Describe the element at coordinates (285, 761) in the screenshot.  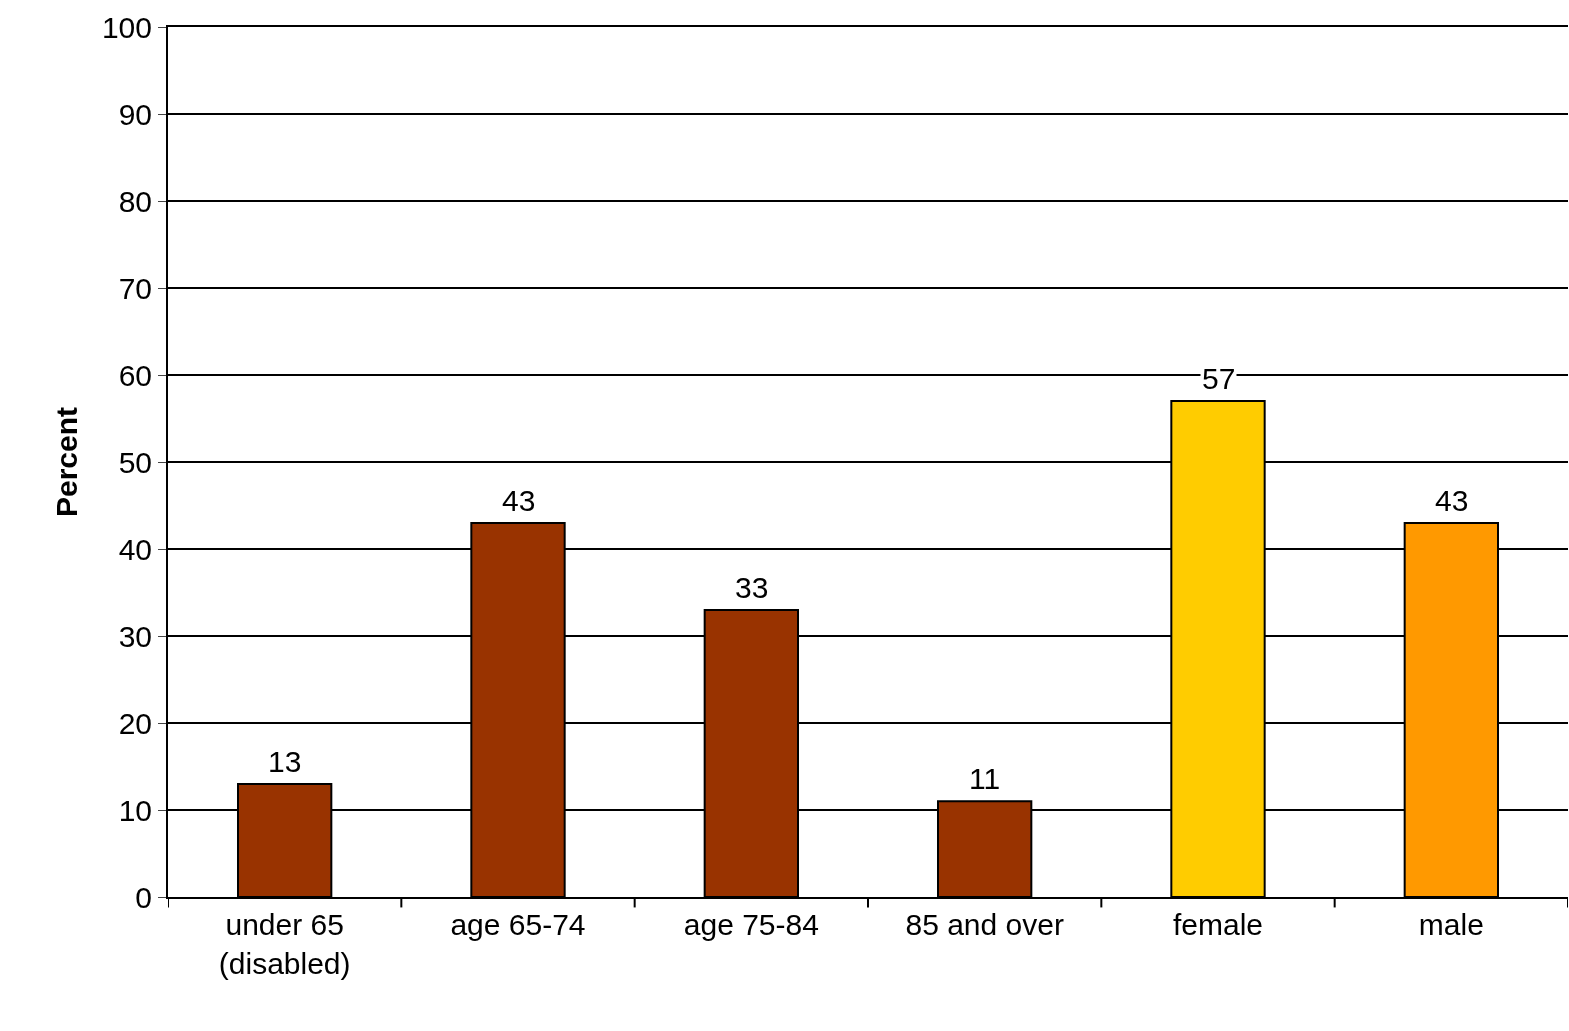
I see `data-label: 13` at that location.